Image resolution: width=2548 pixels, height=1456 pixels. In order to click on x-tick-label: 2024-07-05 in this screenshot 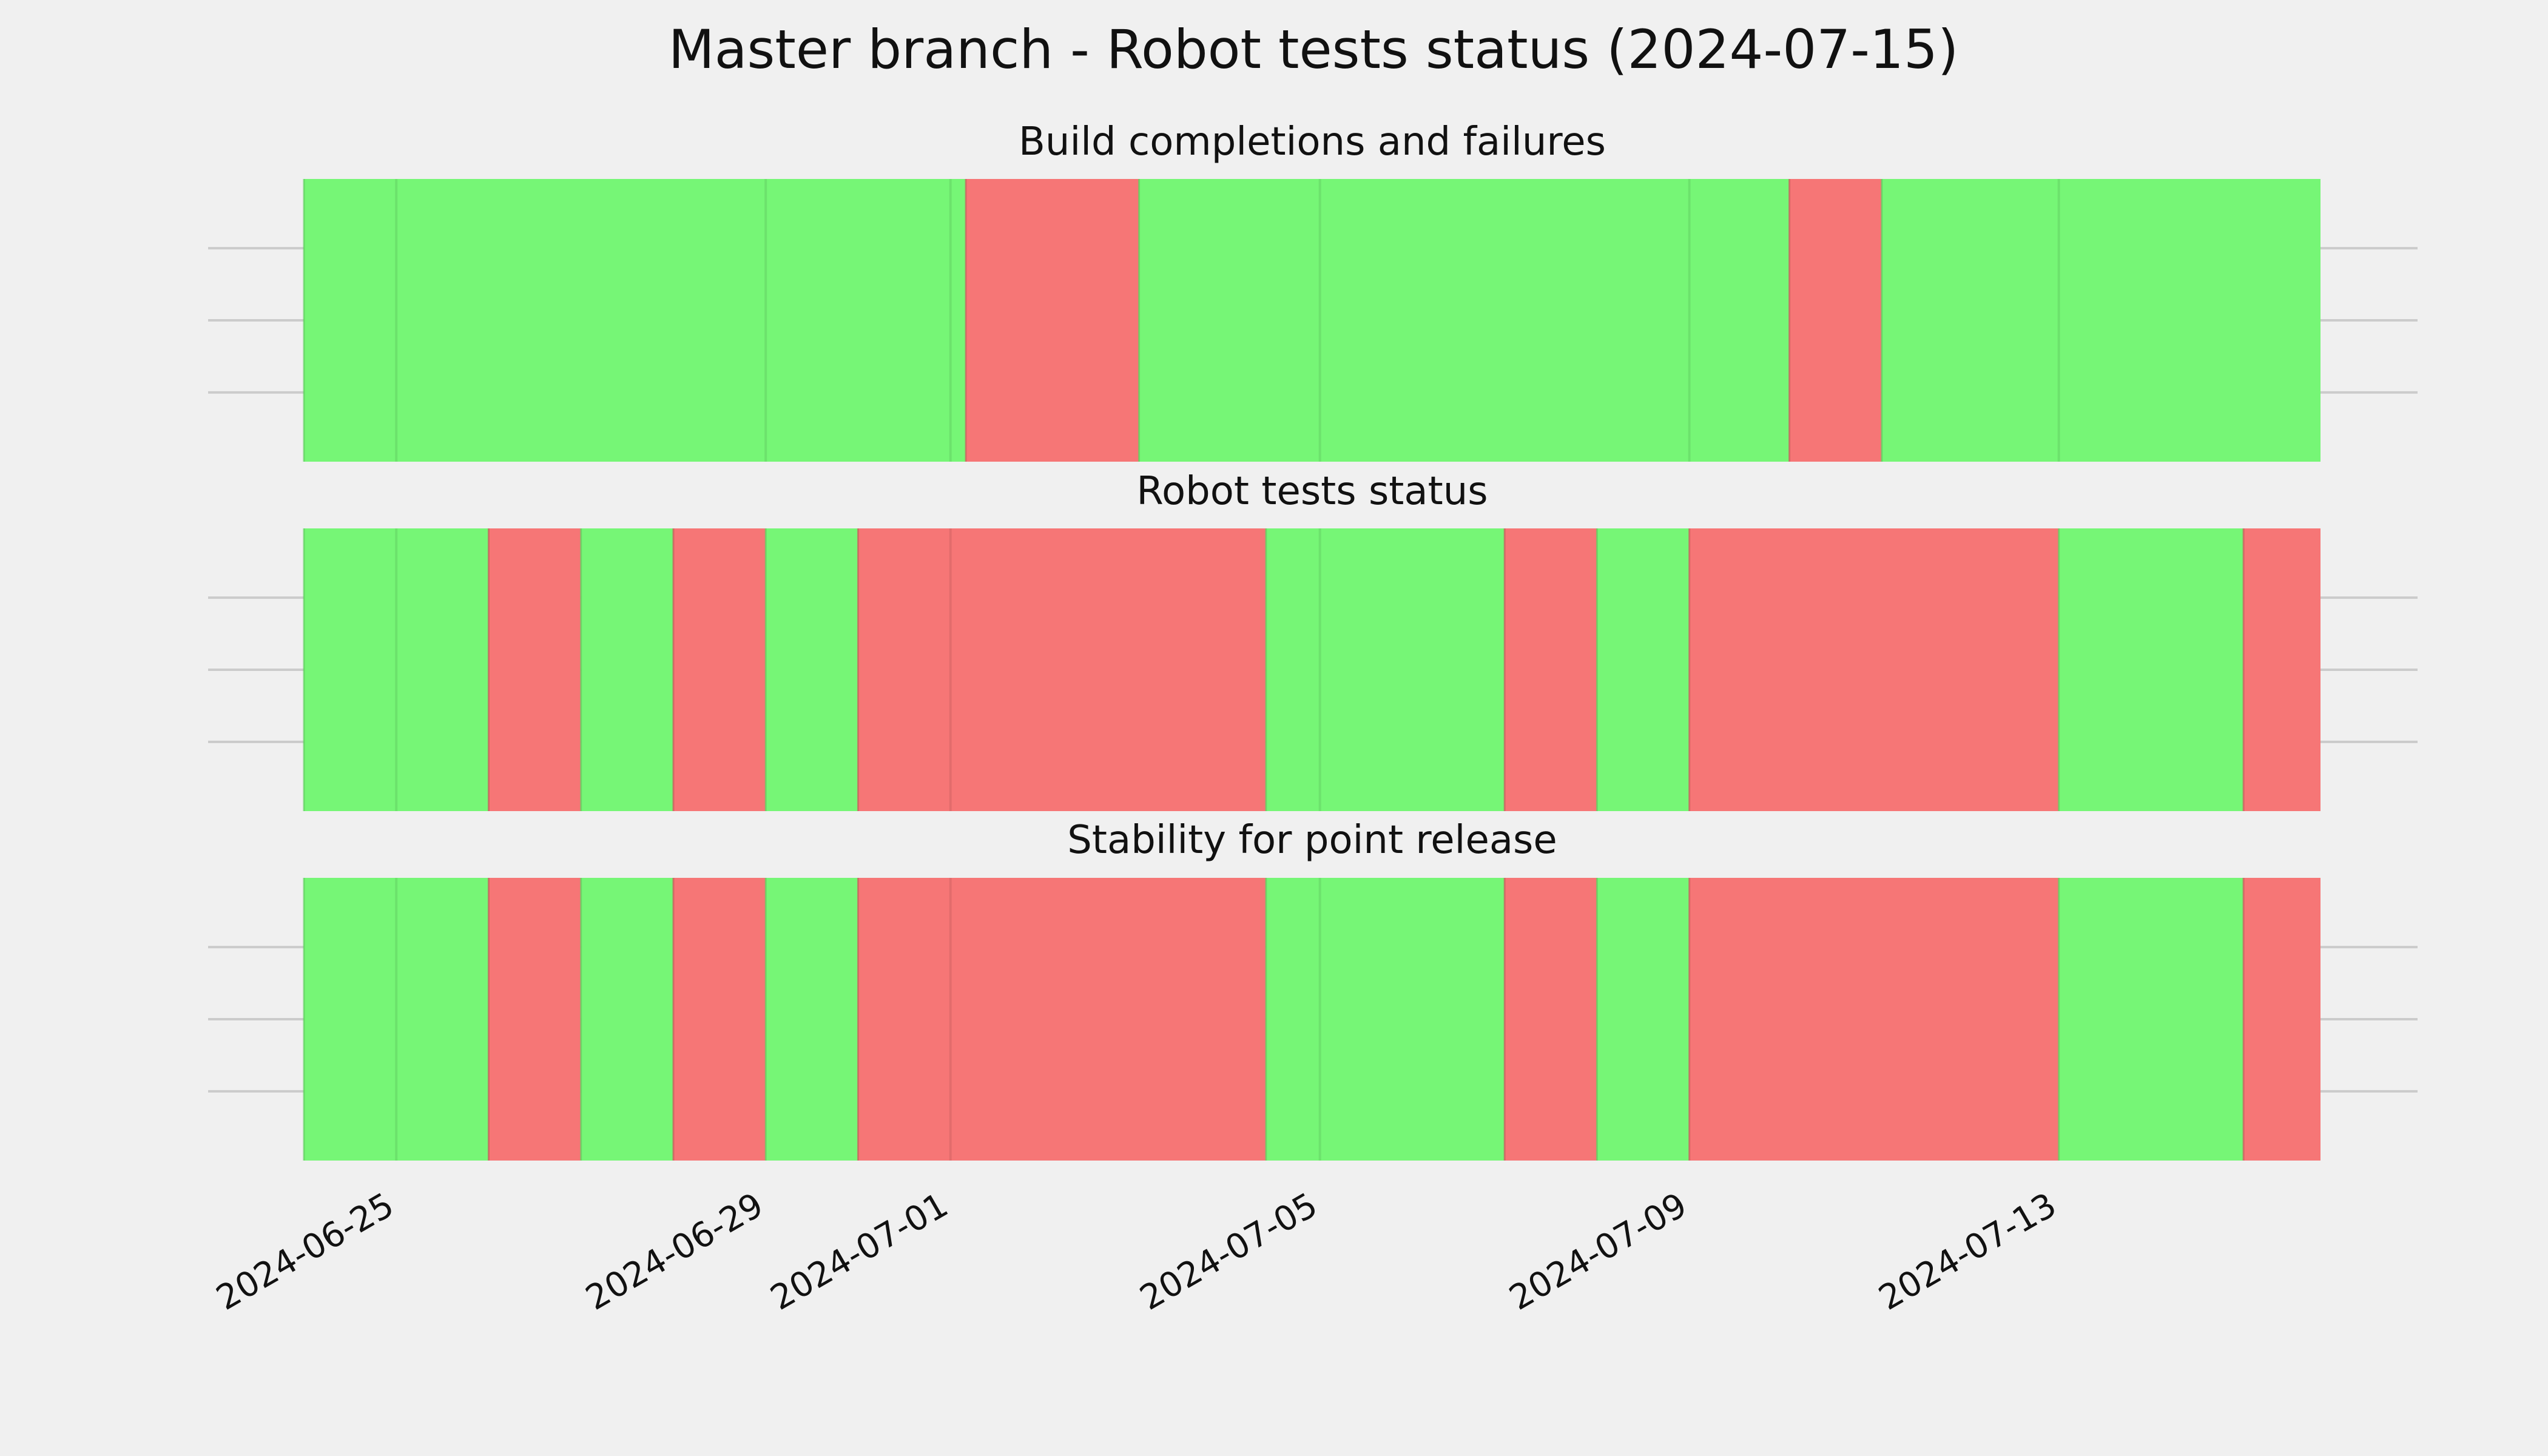, I will do `click(1228, 1251)`.